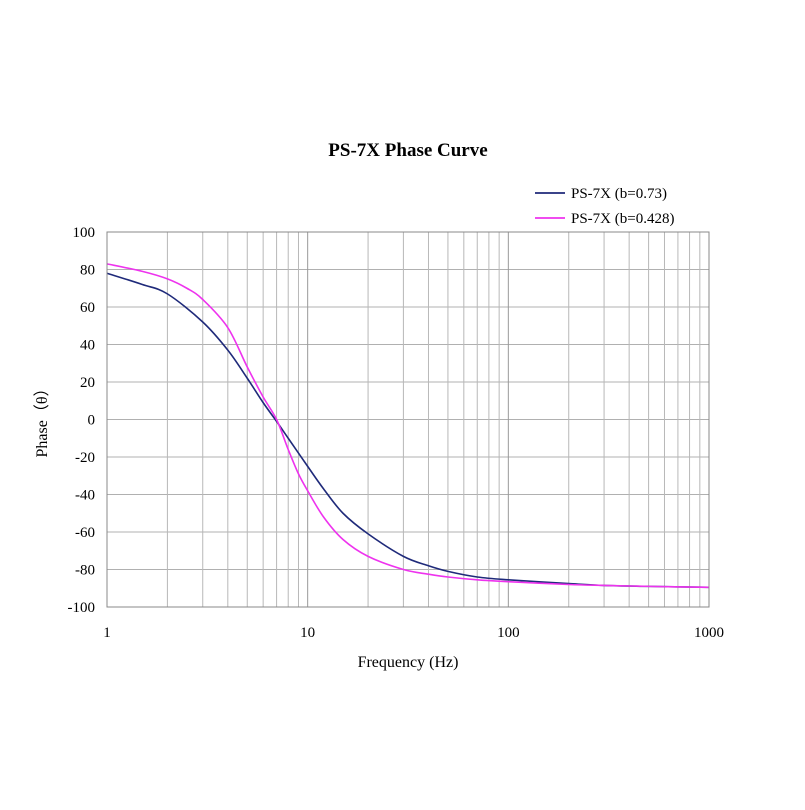  Describe the element at coordinates (85, 571) in the screenshot. I see `y-tick-label: -80` at that location.